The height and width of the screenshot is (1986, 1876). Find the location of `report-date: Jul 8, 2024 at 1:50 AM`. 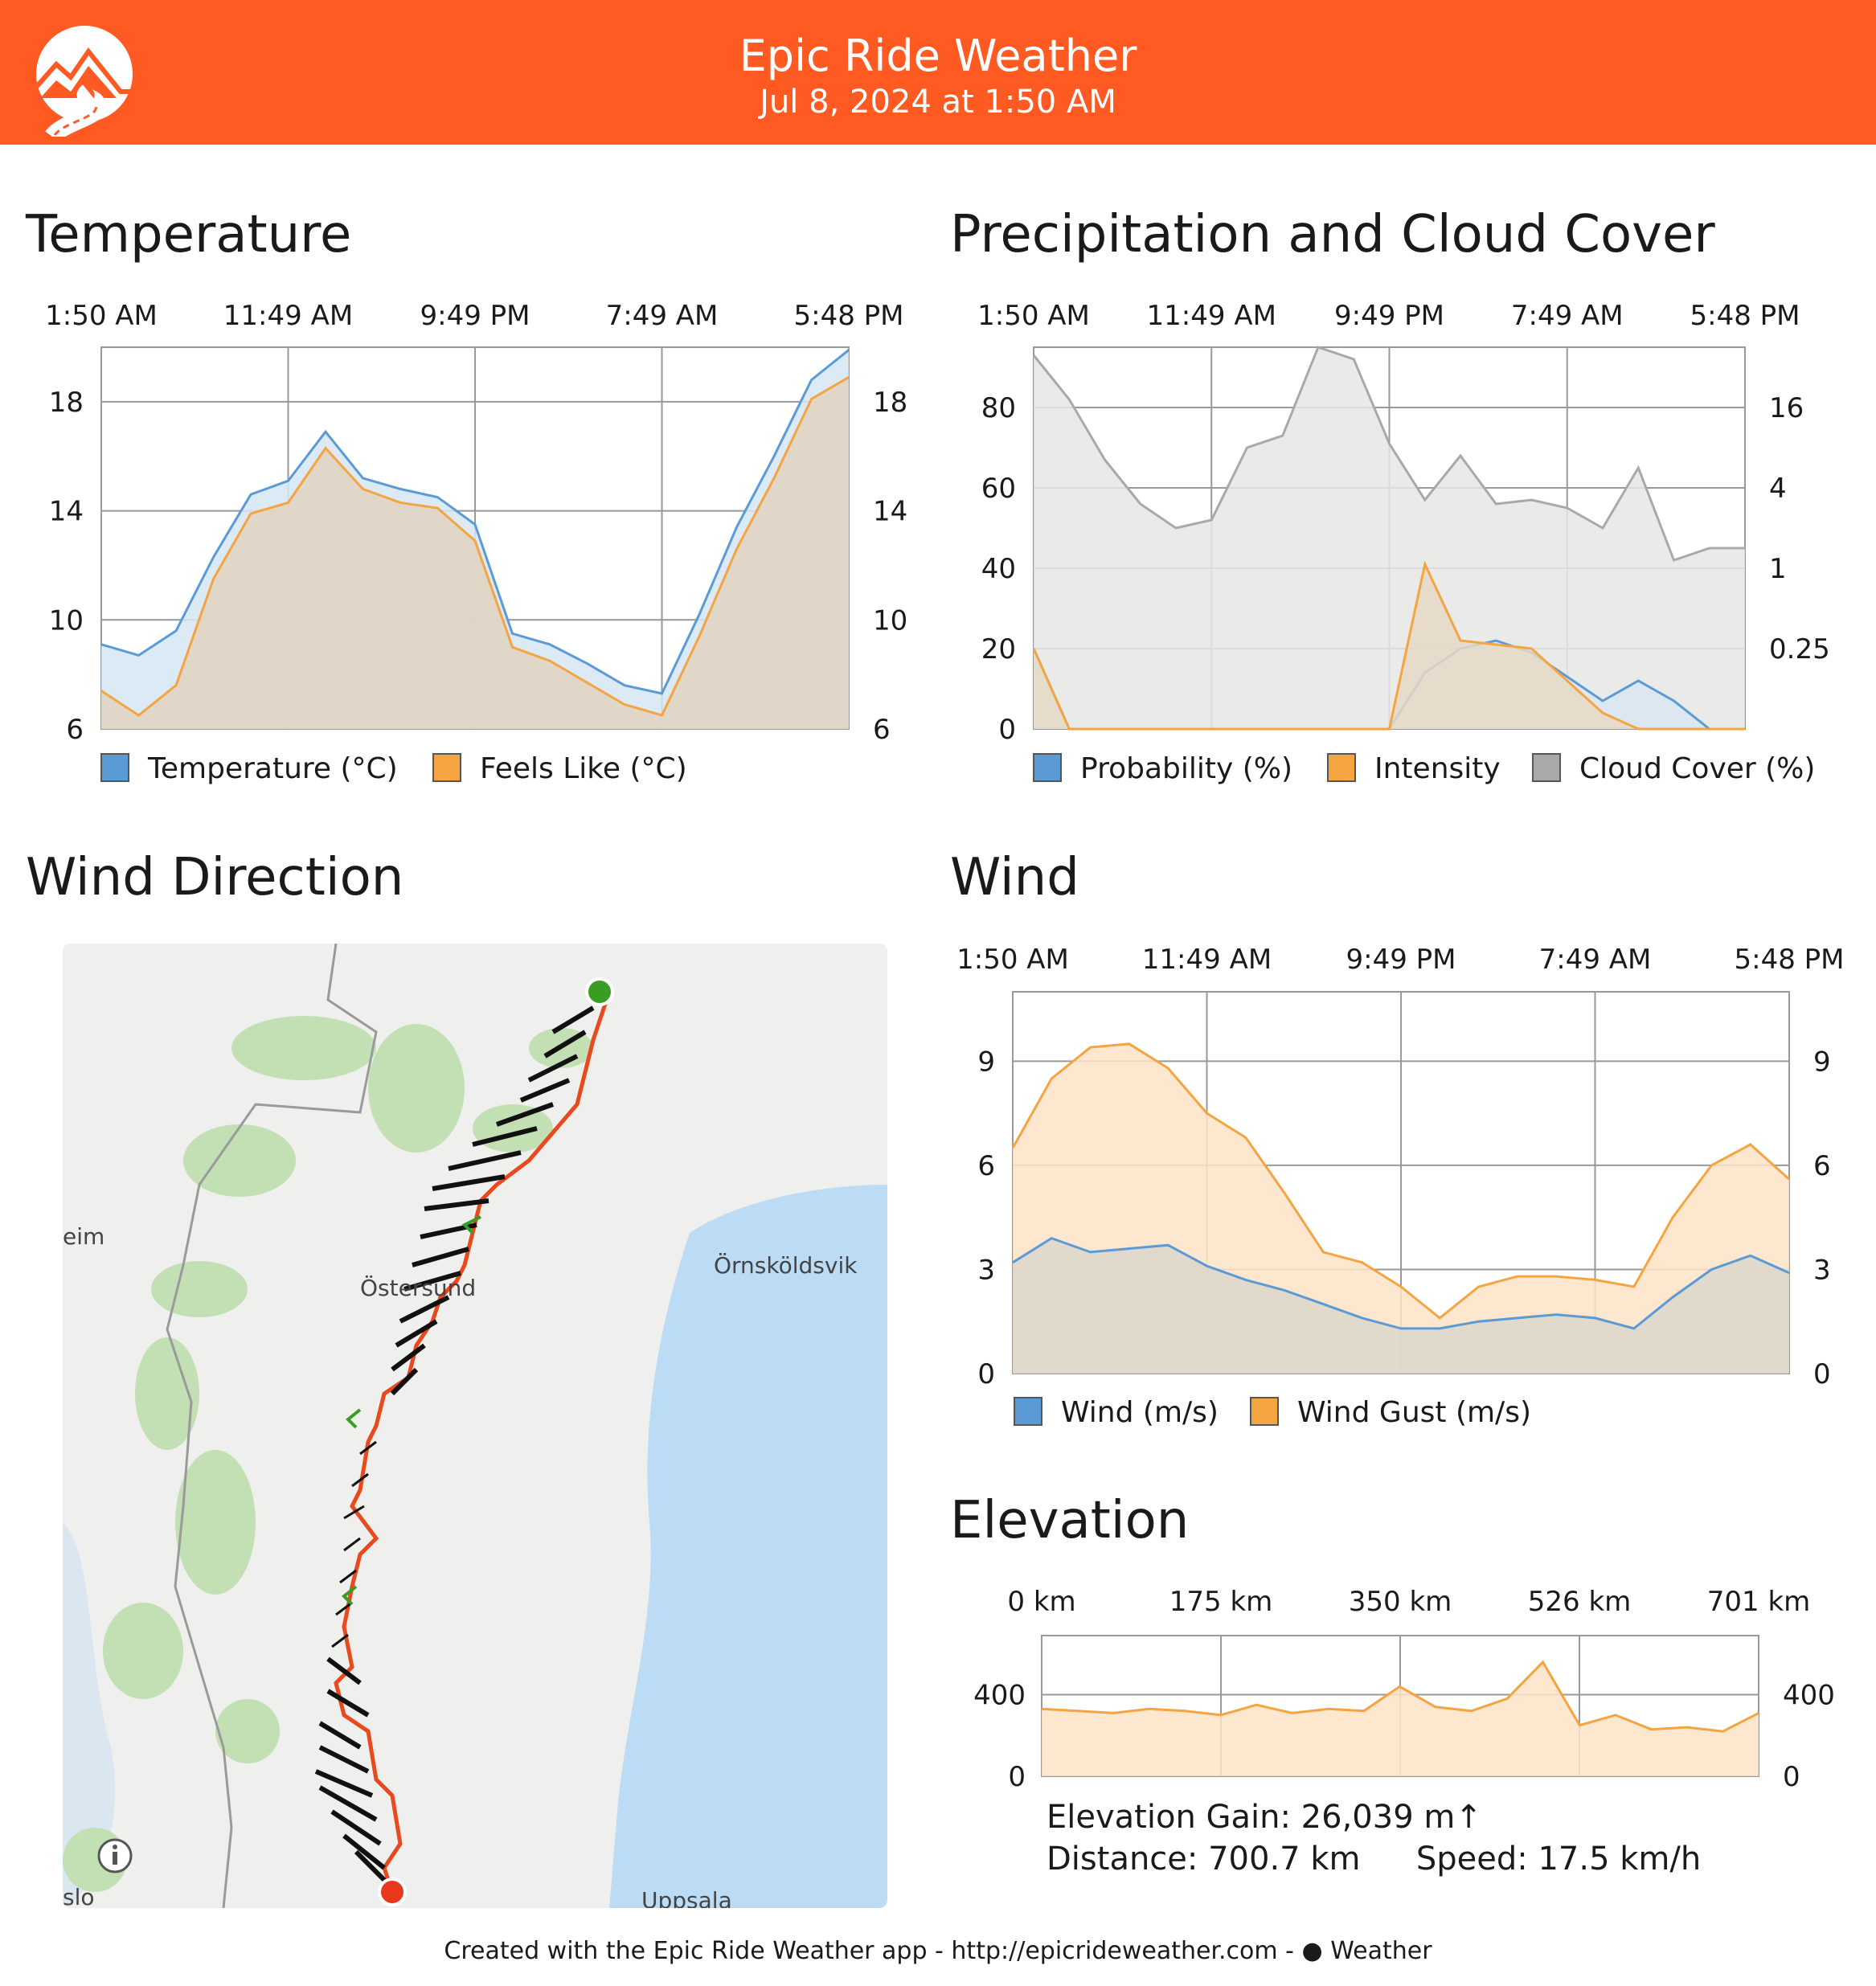

report-date: Jul 8, 2024 at 1:50 AM is located at coordinates (938, 102).